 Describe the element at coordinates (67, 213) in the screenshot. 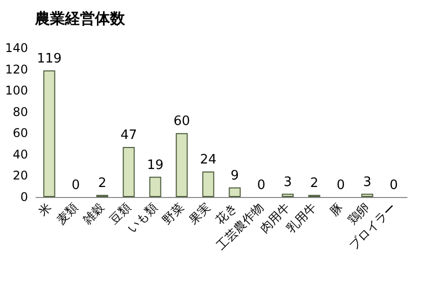

I see `x-tick-label: 麦類` at that location.